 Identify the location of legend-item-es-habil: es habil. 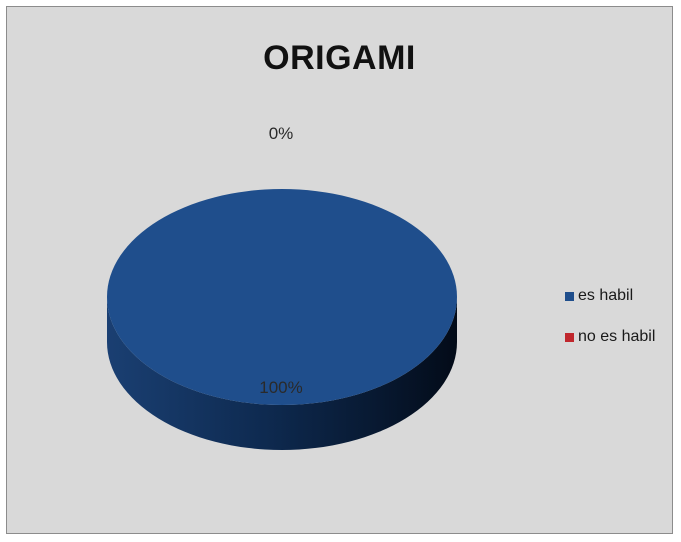
(610, 296).